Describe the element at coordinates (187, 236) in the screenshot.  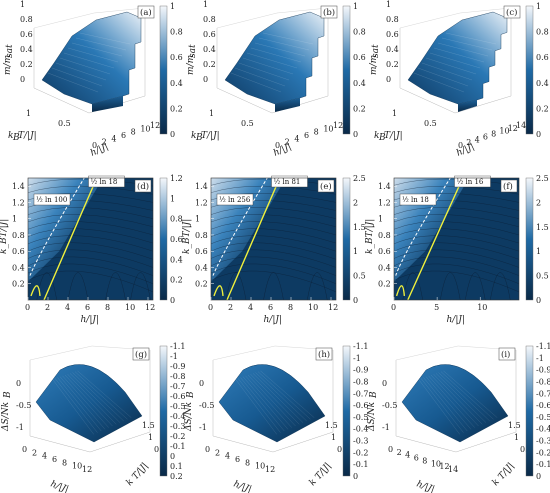
I see `y-axis-label: k_BT/|J|` at that location.